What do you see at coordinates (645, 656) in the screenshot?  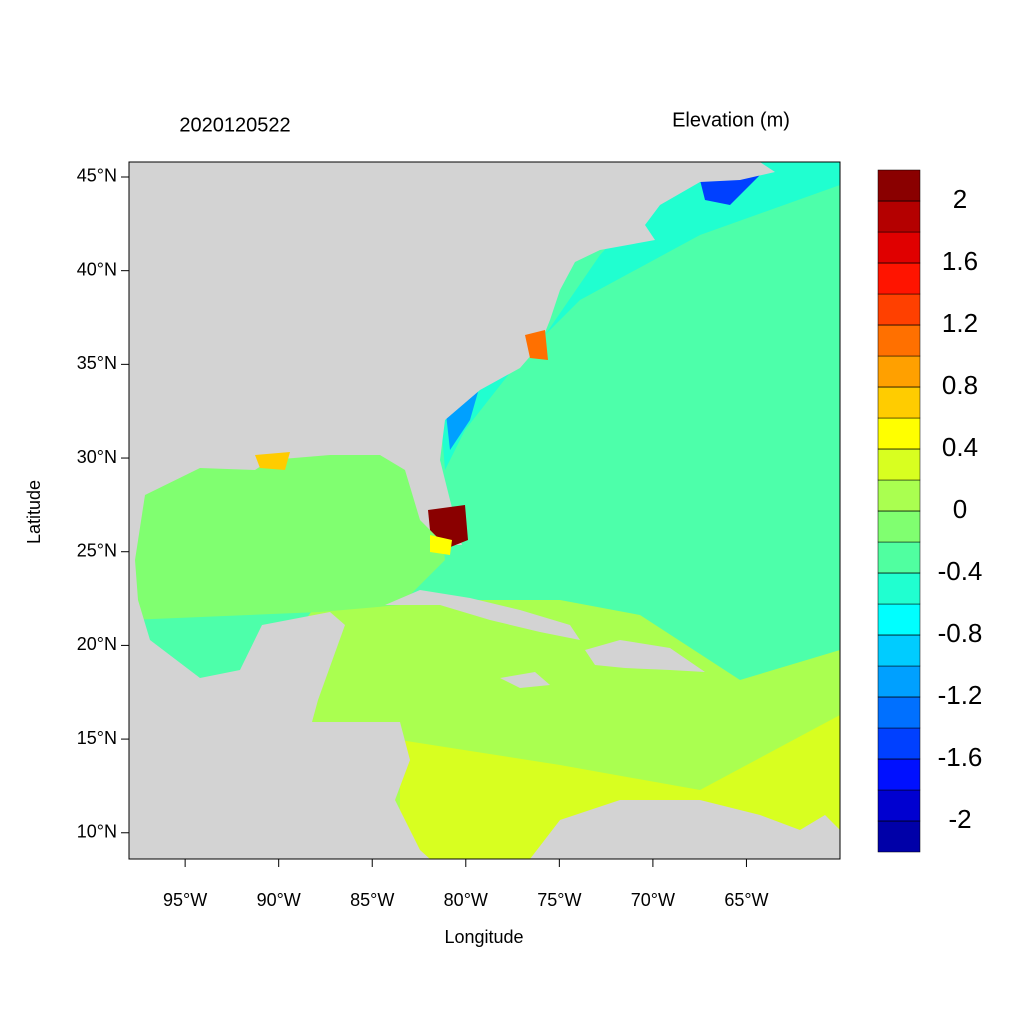 I see `hispaniola` at bounding box center [645, 656].